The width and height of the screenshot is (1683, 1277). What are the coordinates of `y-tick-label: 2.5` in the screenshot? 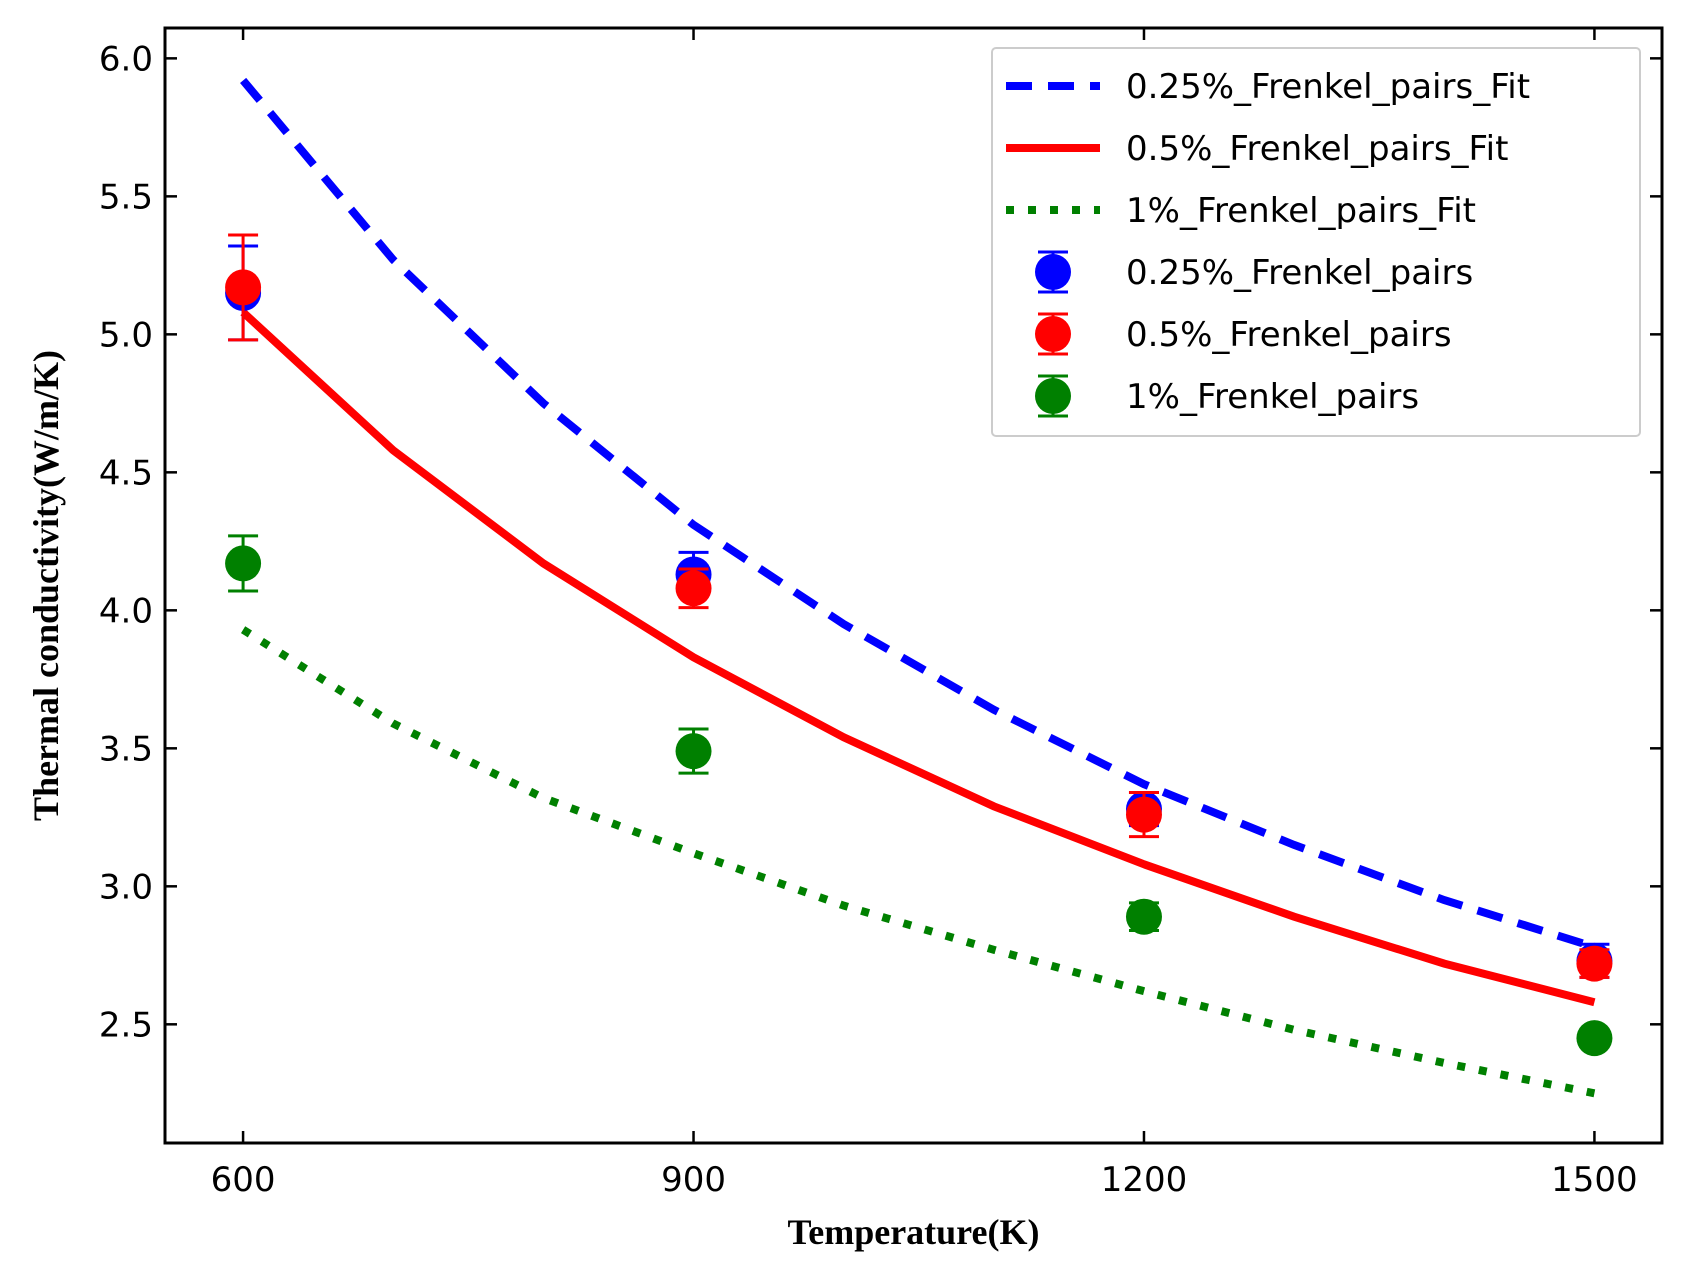 It's located at (126, 1025).